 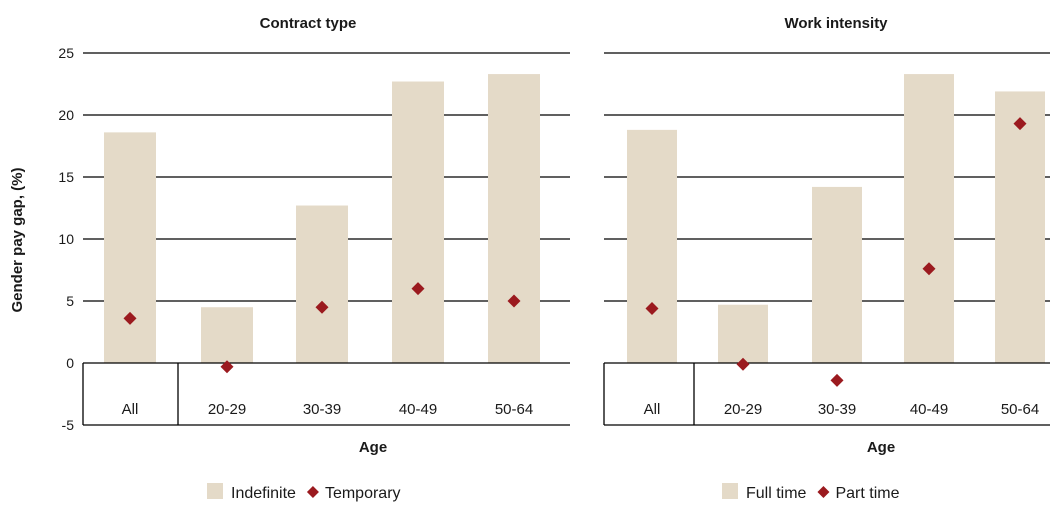 I want to click on legend-label: Full time, so click(x=776, y=493).